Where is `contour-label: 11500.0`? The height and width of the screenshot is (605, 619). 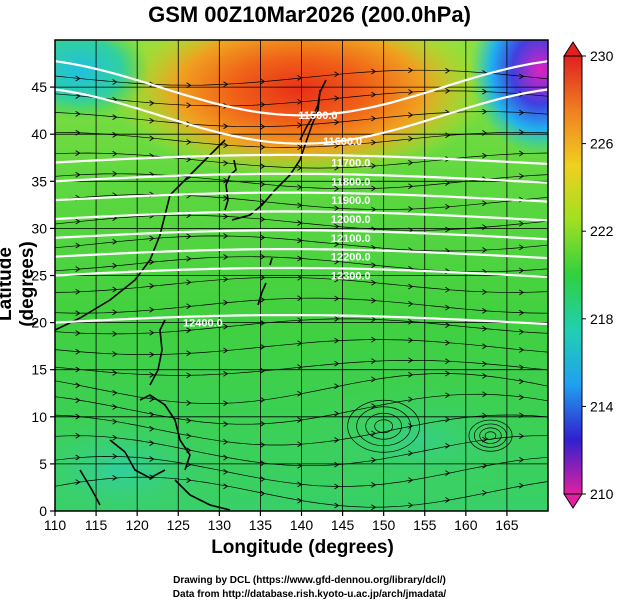
contour-label: 11500.0 is located at coordinates (317, 116).